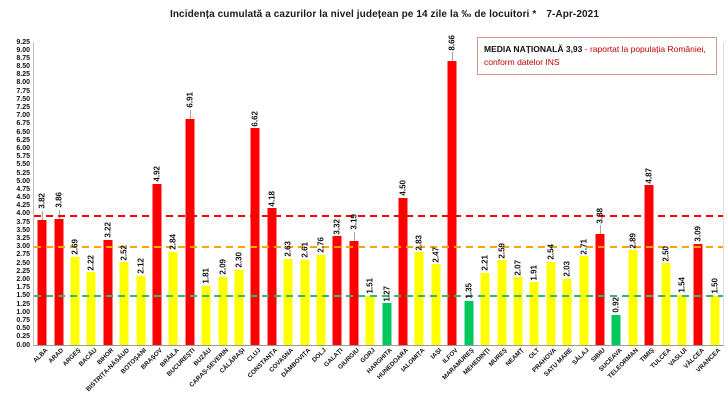  What do you see at coordinates (387, 324) in the screenshot?
I see `bar-harghita` at bounding box center [387, 324].